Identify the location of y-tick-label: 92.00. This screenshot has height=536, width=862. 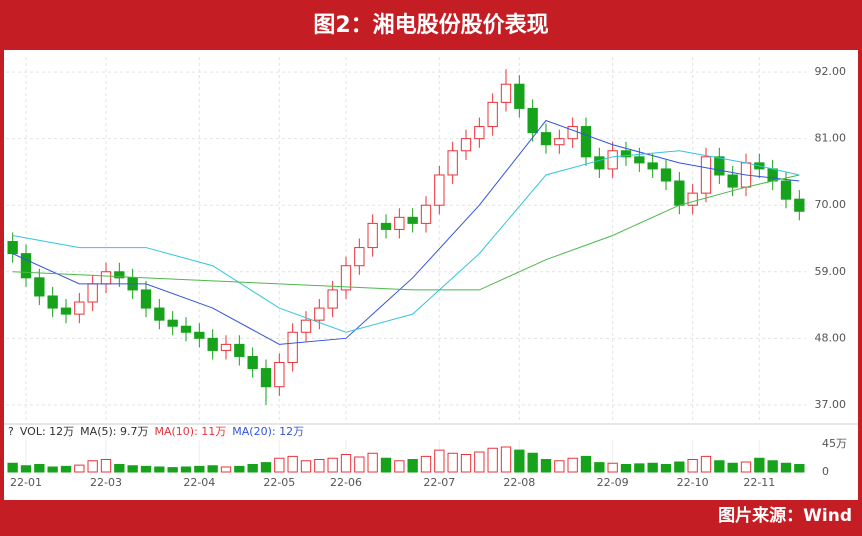
(831, 71).